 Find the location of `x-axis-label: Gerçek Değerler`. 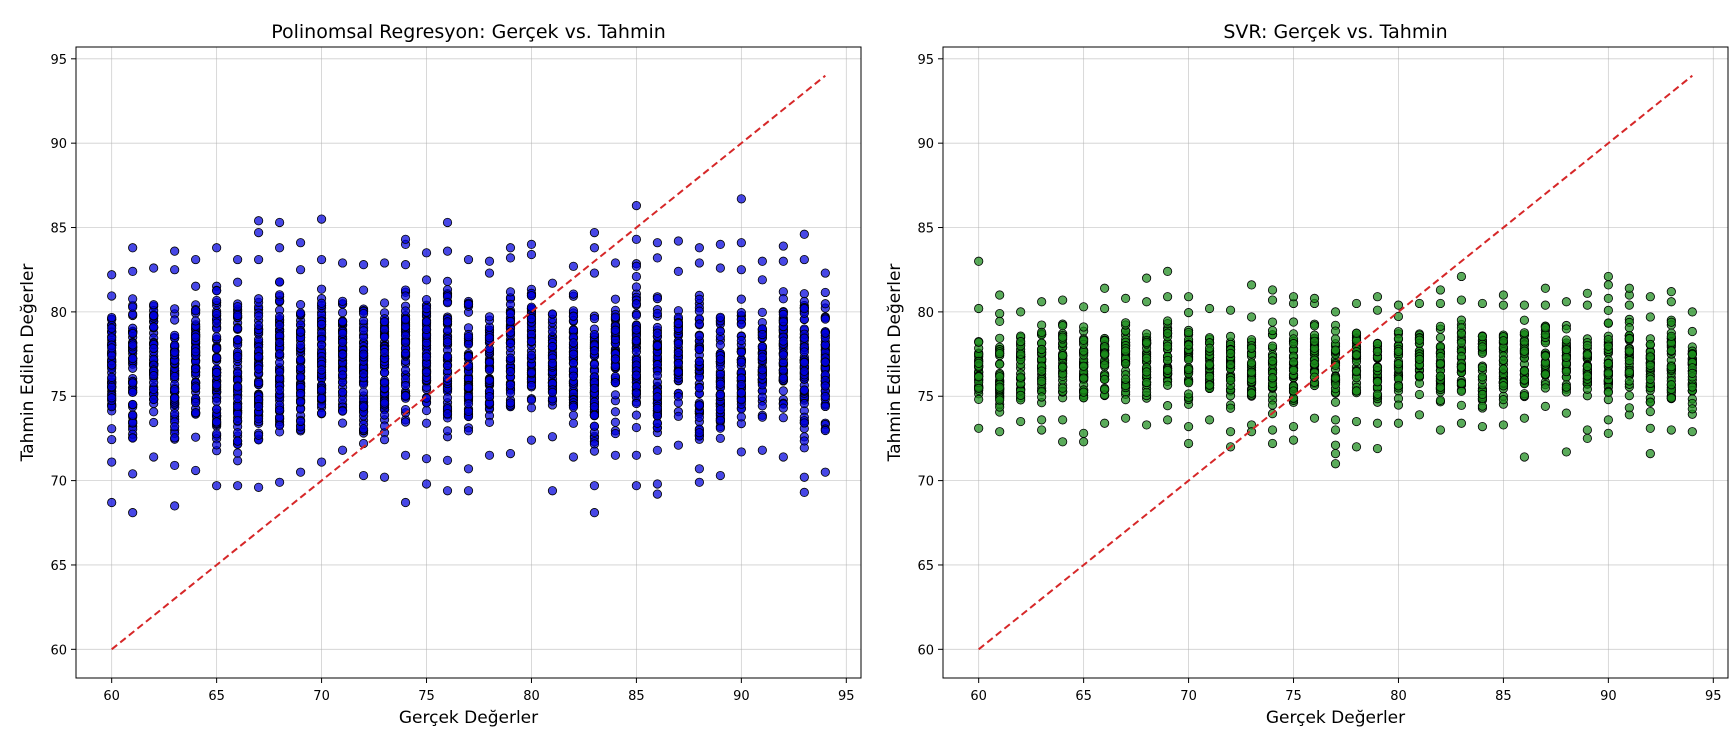

x-axis-label: Gerçek Değerler is located at coordinates (468, 718).